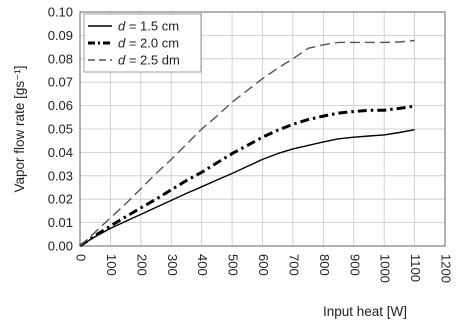  I want to click on x-axis-title: Input heat [W], so click(365, 311).